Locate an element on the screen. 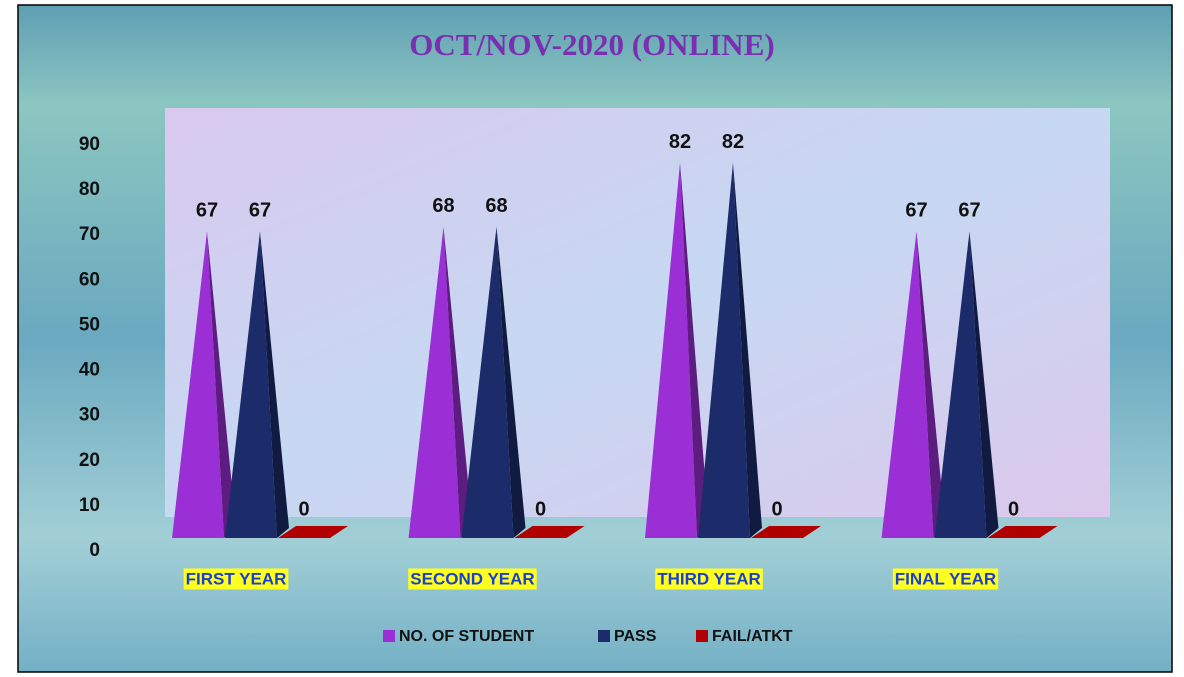 This screenshot has width=1184, height=677. y-tick-label: 40 is located at coordinates (89, 370).